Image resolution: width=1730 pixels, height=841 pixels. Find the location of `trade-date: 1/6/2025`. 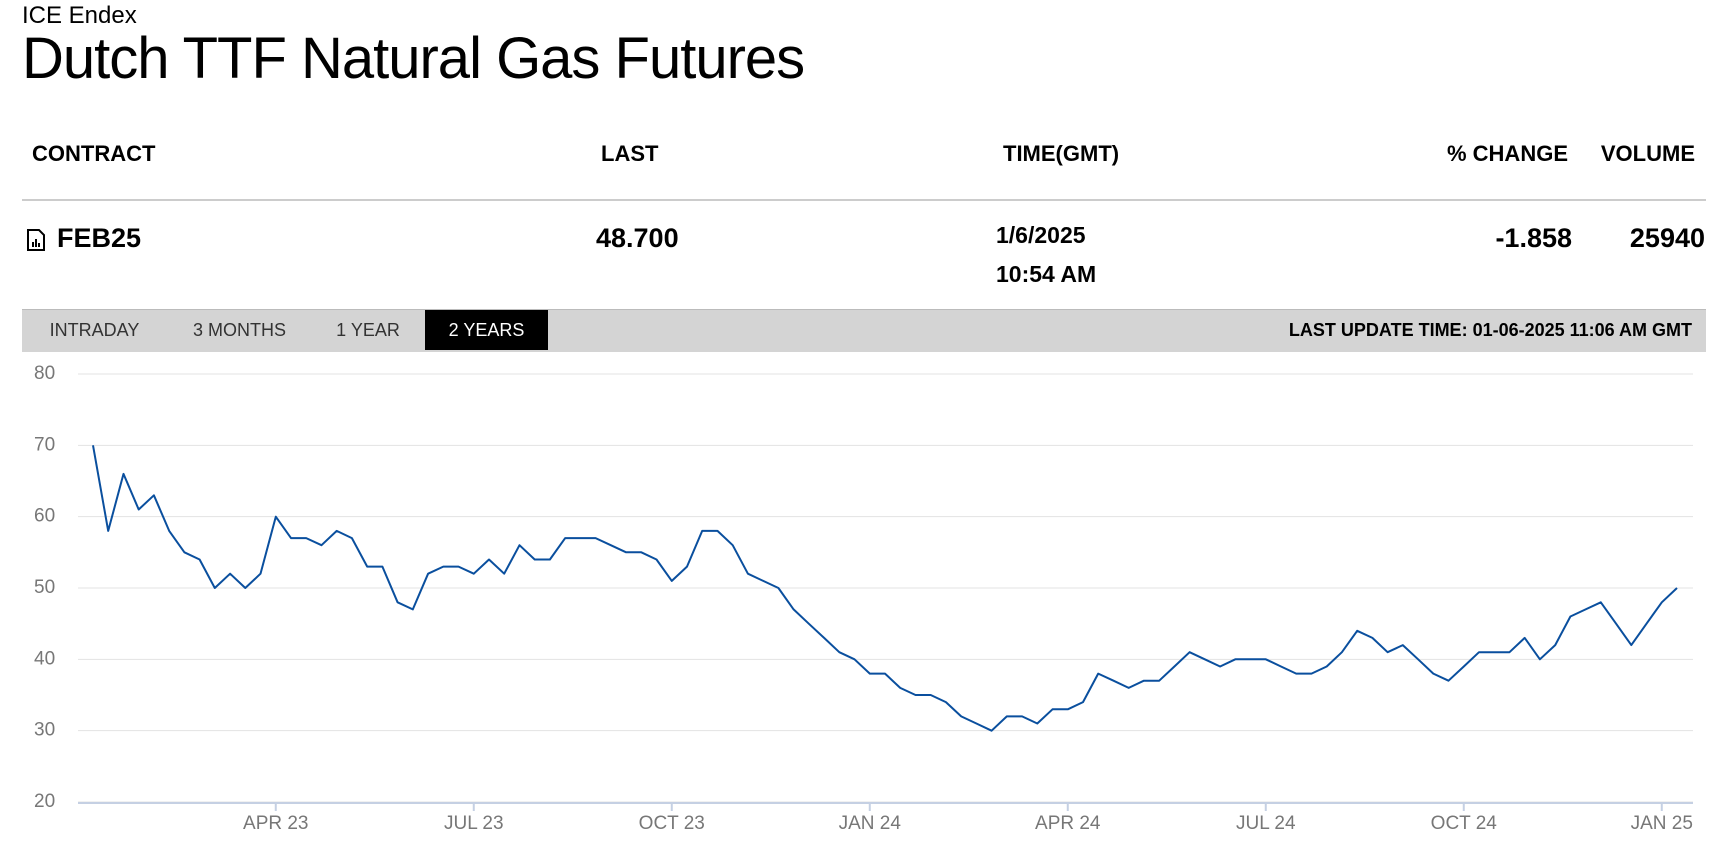

trade-date: 1/6/2025 is located at coordinates (1041, 235).